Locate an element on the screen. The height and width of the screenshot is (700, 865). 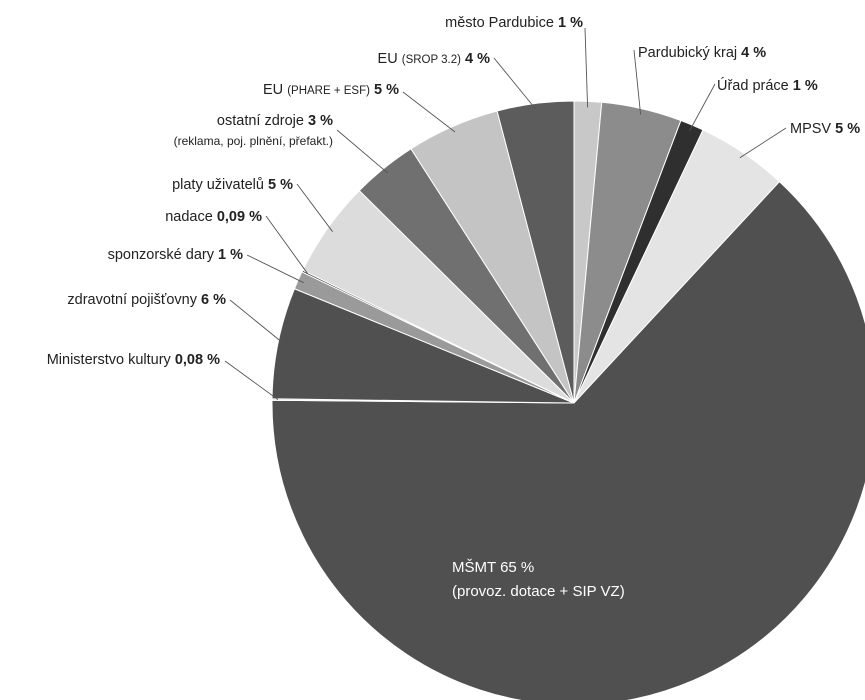
label-msmt-sub: (provoz. dotace + SIP VZ) is located at coordinates (538, 591).